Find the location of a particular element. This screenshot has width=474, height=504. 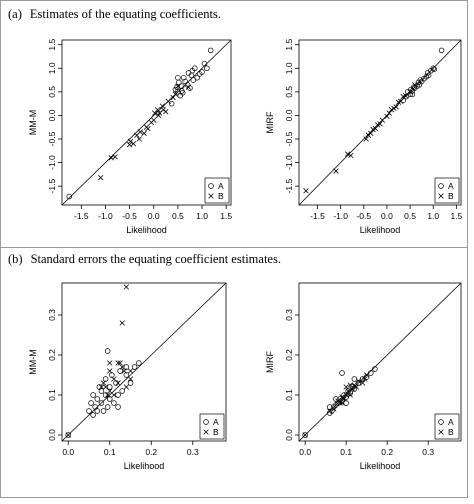

a-right-y-axis-label: MIRF is located at coordinates (270, 122).